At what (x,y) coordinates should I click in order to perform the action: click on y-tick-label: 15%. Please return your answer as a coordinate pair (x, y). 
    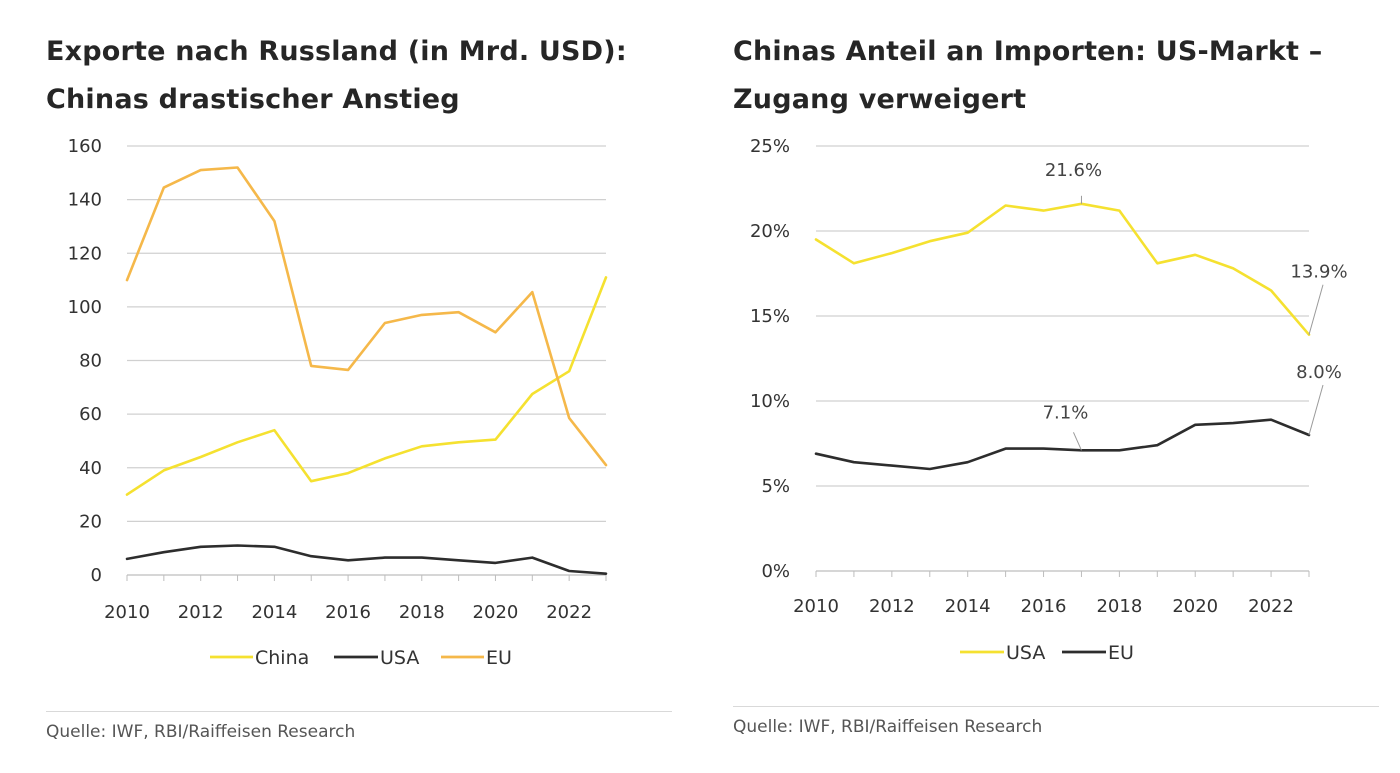
    Looking at the image, I should click on (770, 316).